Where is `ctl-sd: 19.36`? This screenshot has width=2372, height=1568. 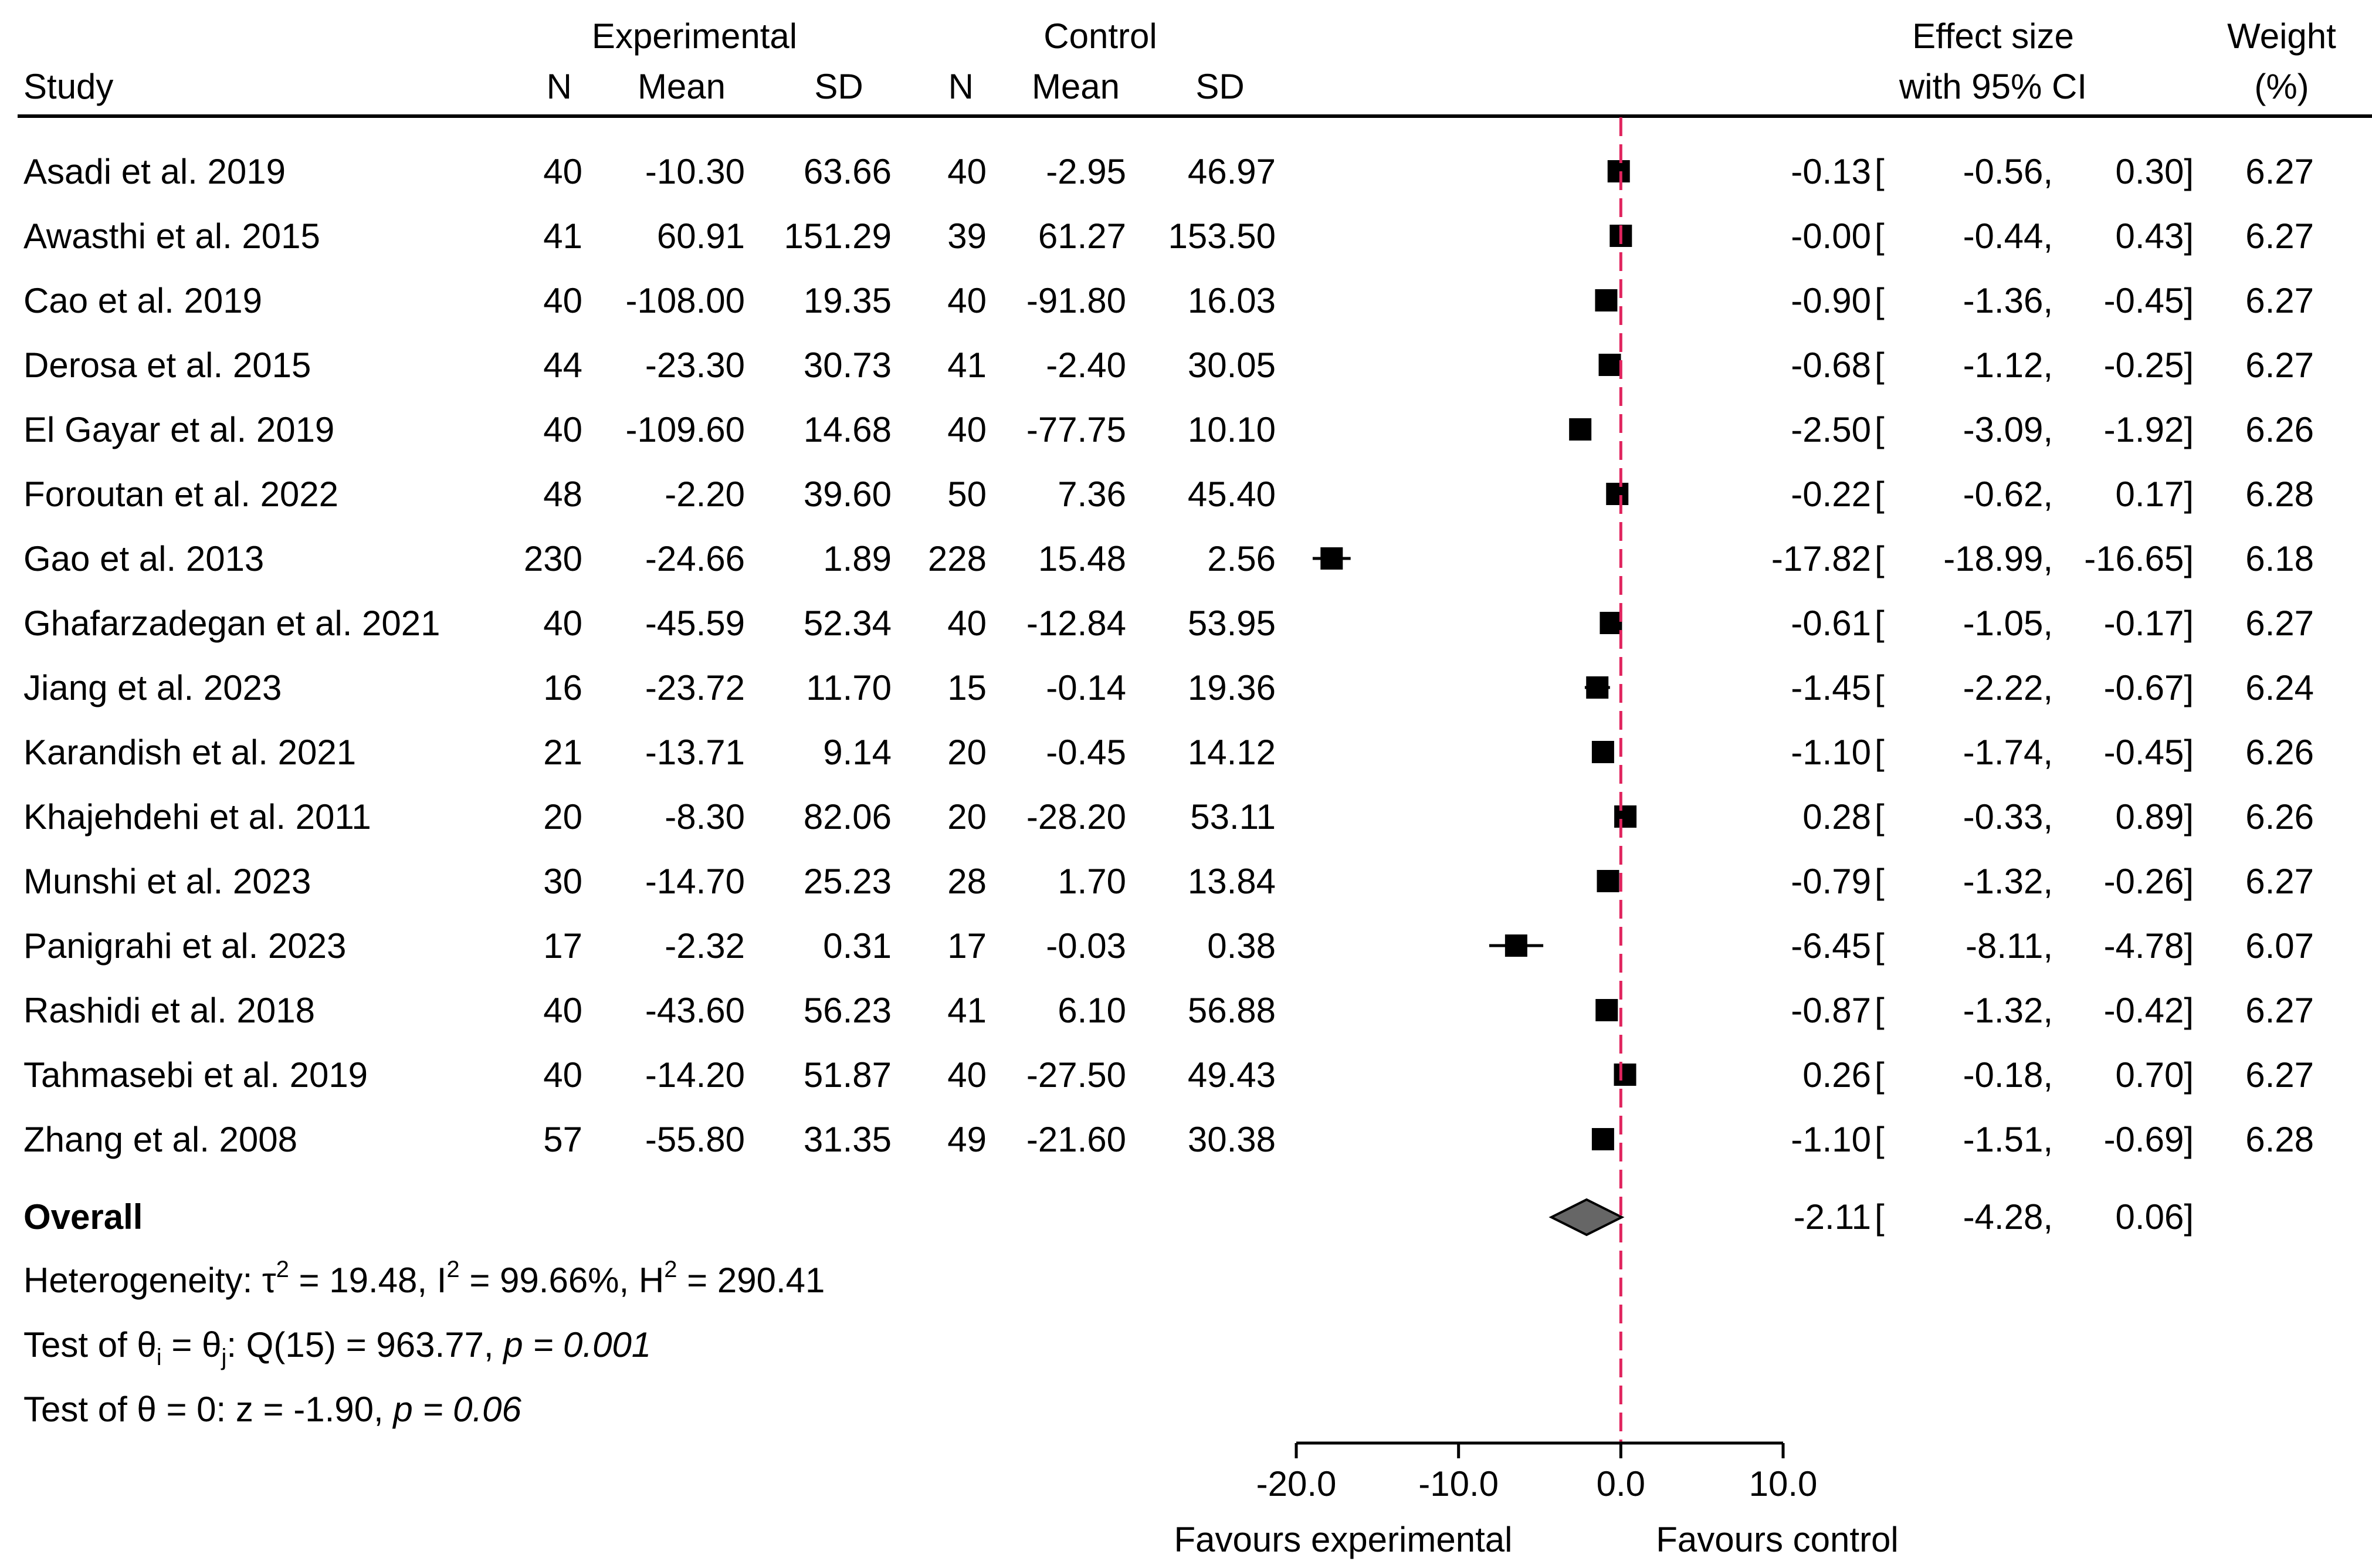 ctl-sd: 19.36 is located at coordinates (1232, 688).